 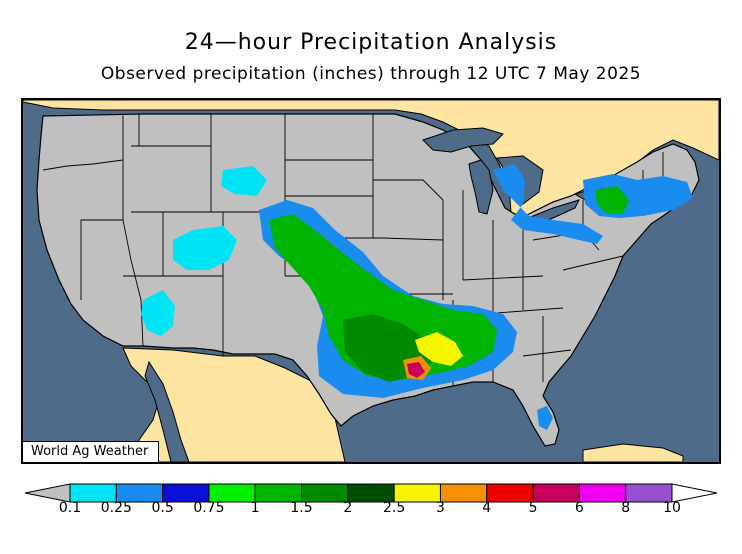 I want to click on legend-labels: 0.1 0.25 0.5 0.75 1 1.5 2 2.5 3 4 5 6 8 10, so click(x=371, y=510).